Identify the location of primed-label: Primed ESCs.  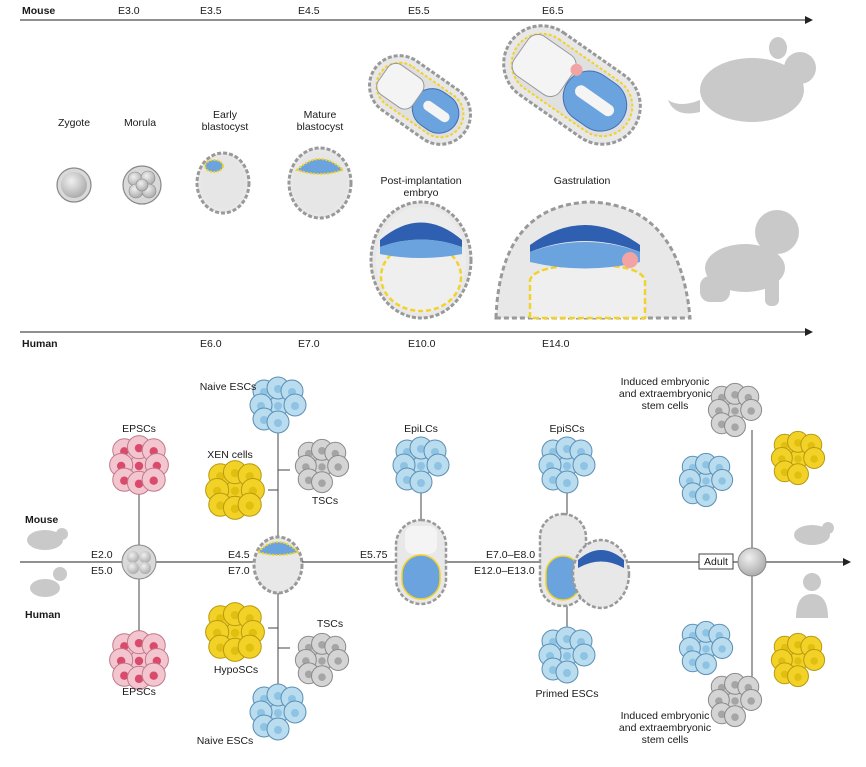
(566, 694).